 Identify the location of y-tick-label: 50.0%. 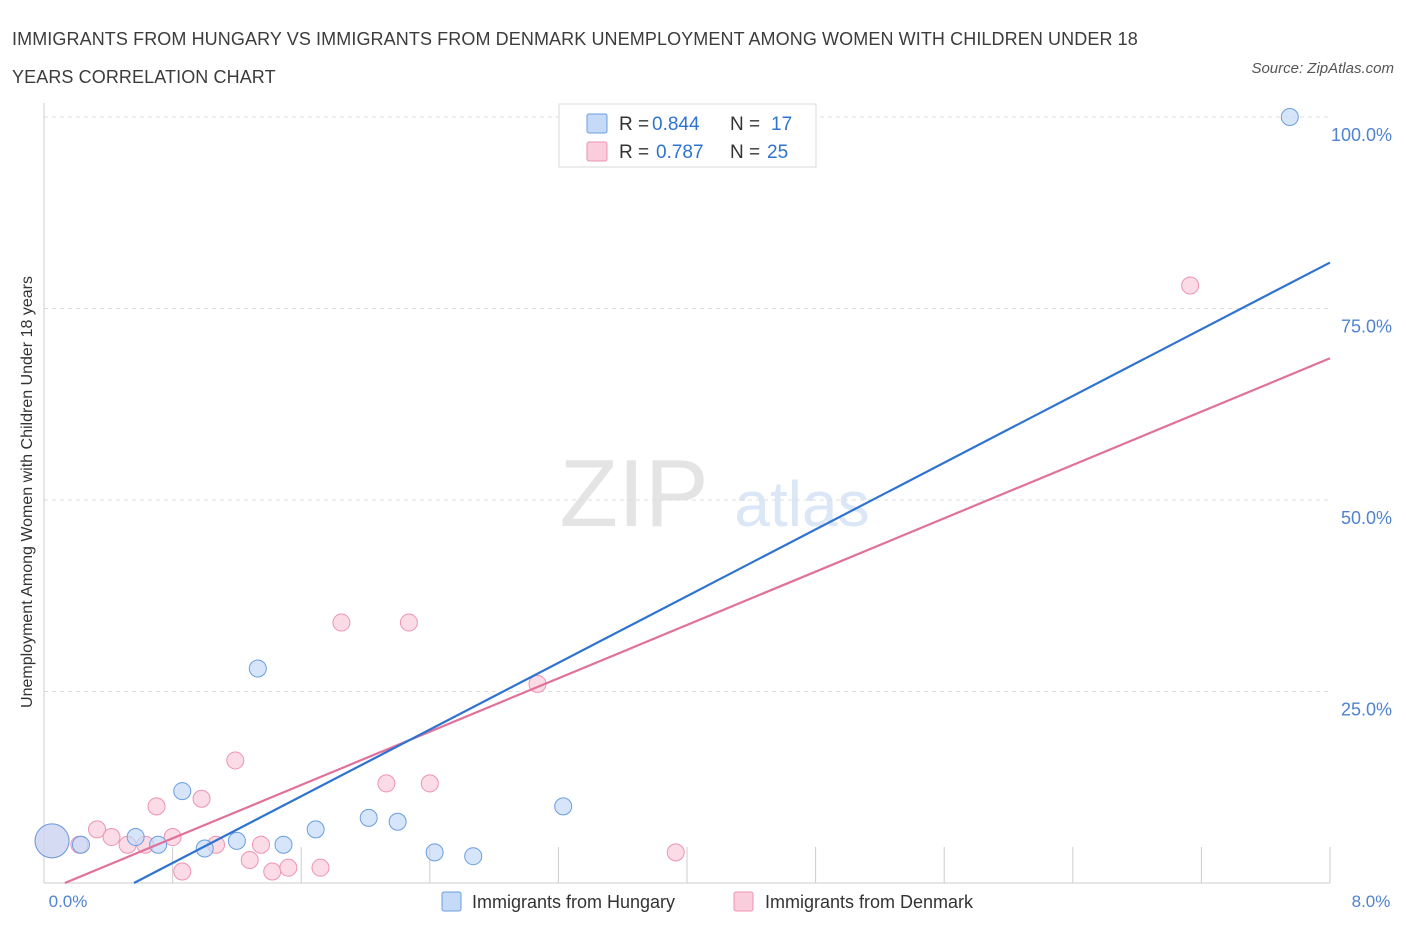
(1366, 518).